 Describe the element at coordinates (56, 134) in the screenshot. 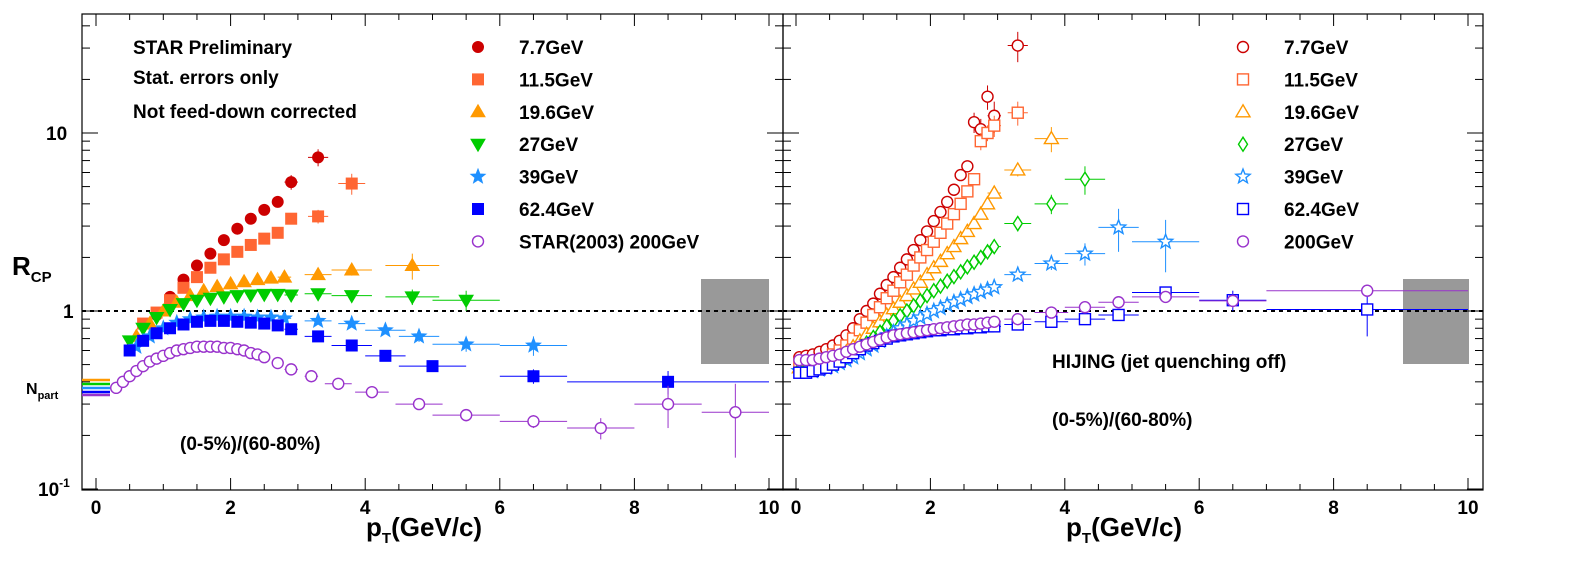

I see `y-tick-label-10: 10` at that location.